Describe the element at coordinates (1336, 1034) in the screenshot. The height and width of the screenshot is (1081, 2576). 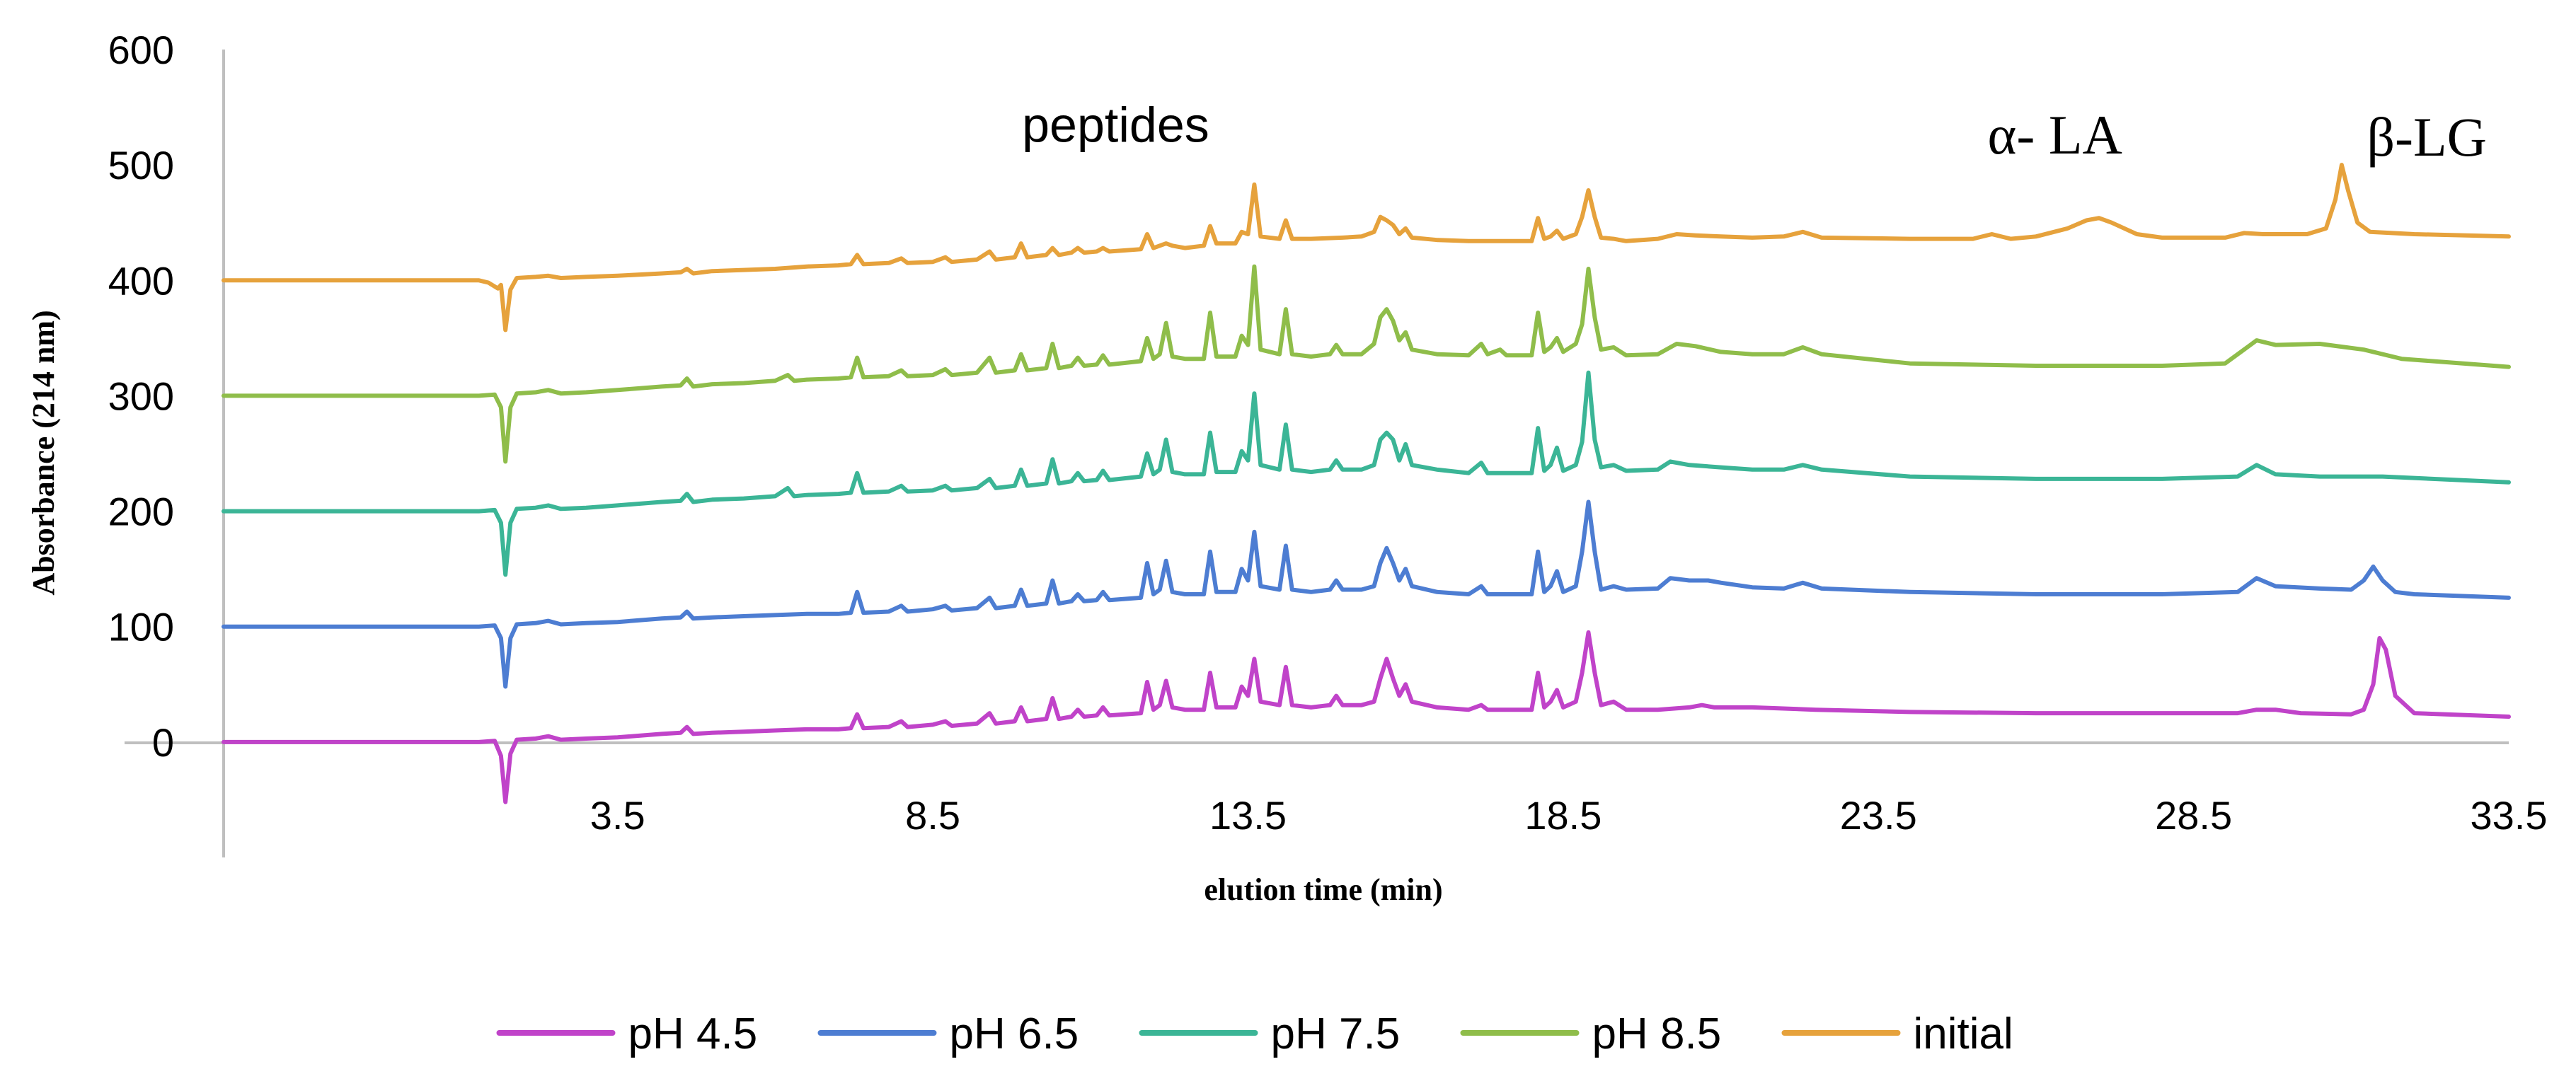
I see `legend-label: pH 7.5` at that location.